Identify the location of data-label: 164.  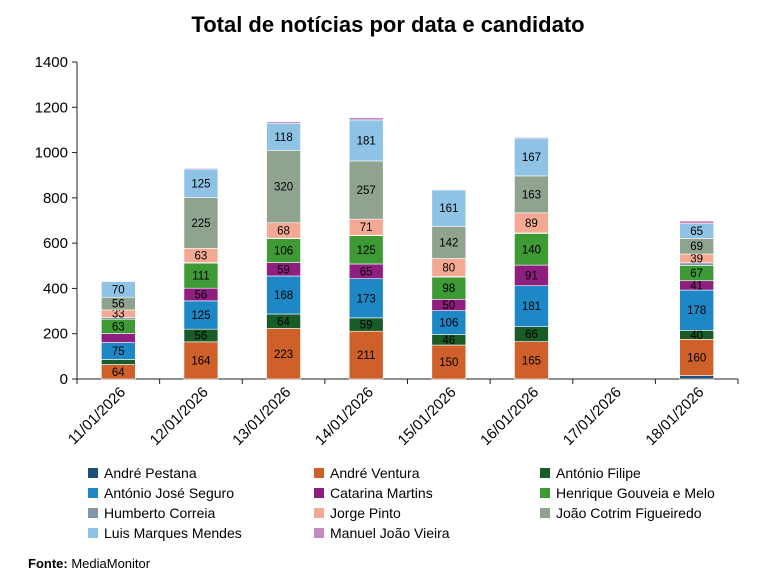
(201, 361).